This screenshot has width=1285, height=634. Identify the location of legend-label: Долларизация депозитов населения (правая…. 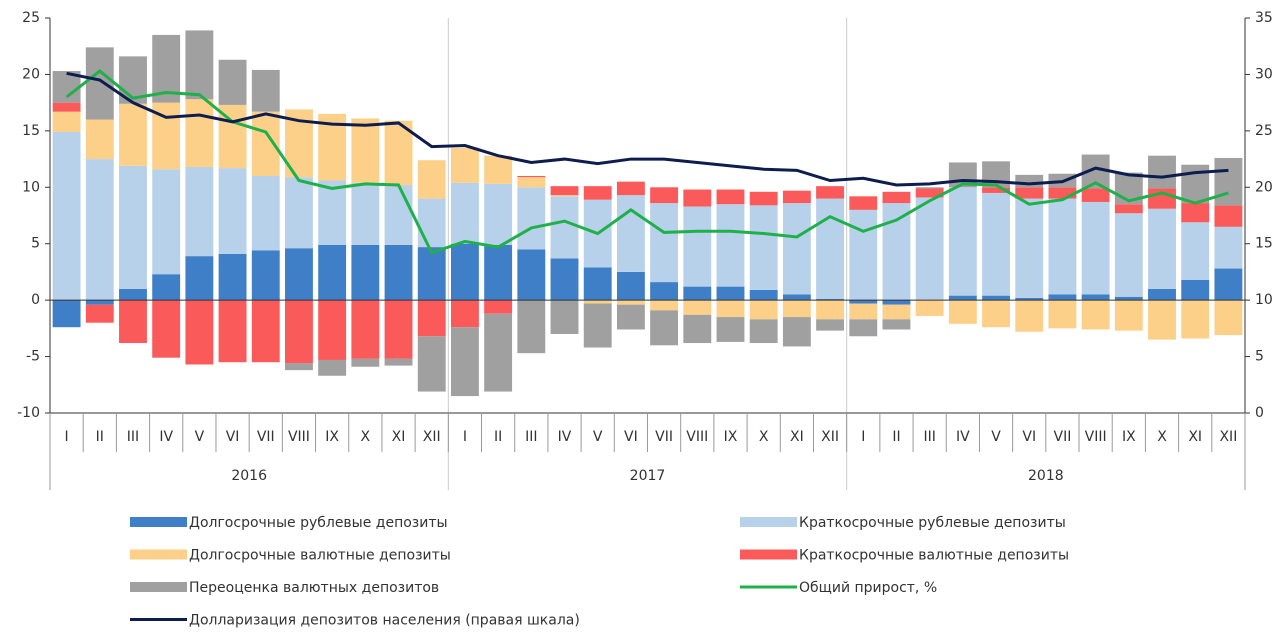
(384, 621).